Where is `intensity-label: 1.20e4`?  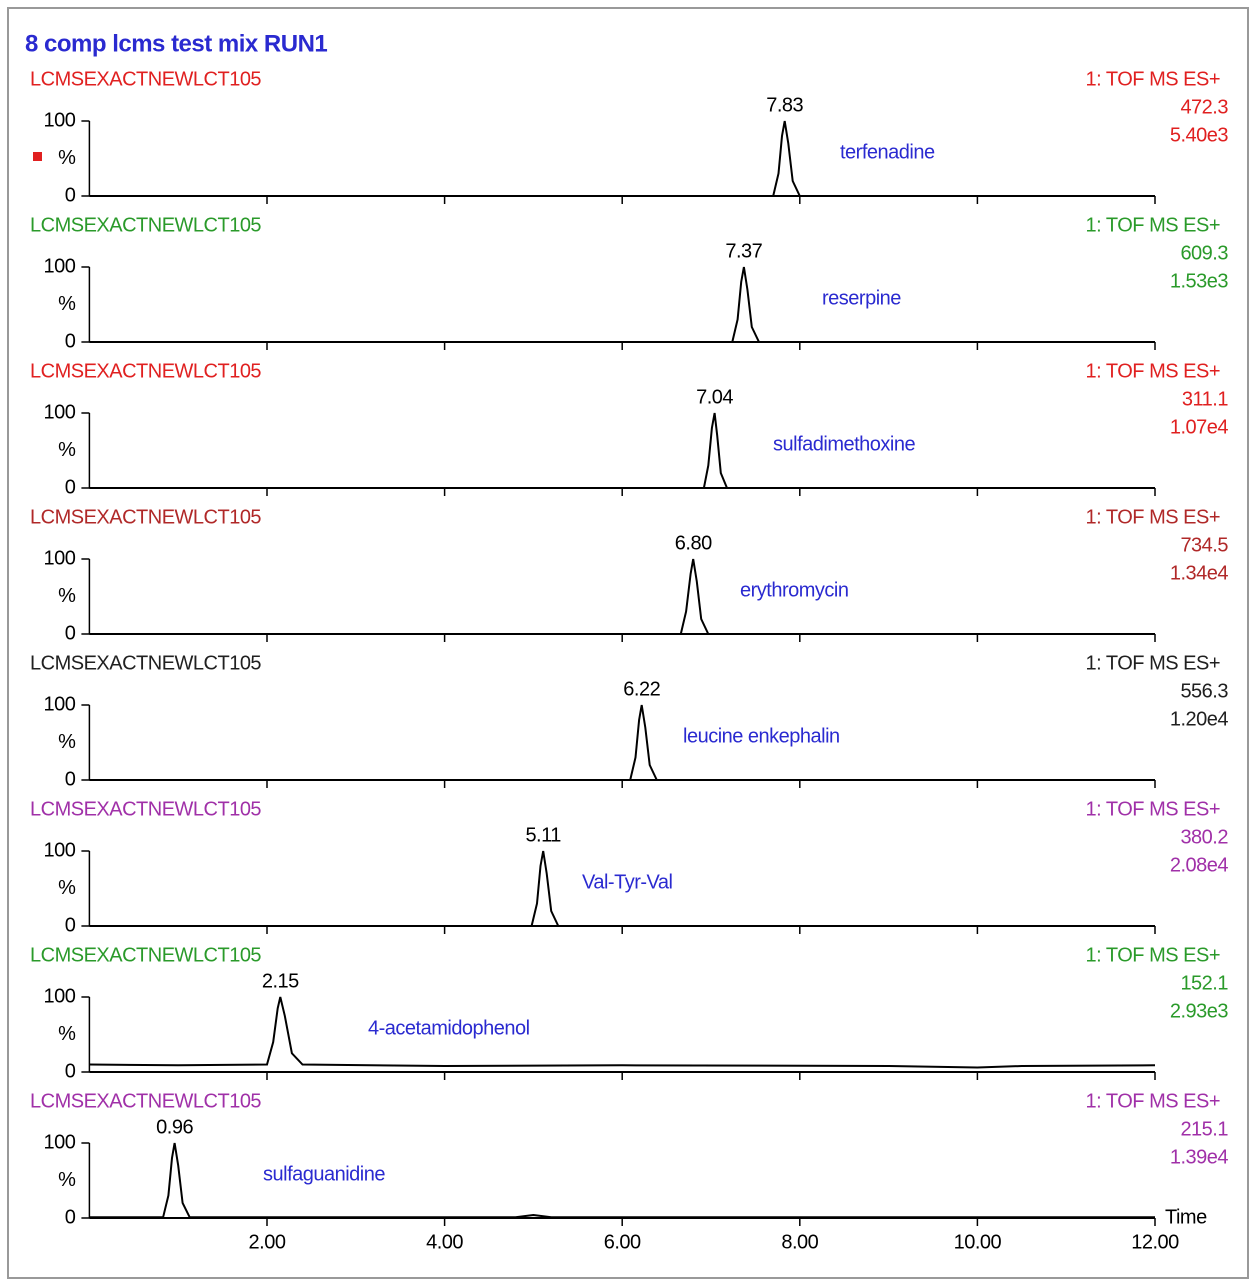
intensity-label: 1.20e4 is located at coordinates (1199, 719).